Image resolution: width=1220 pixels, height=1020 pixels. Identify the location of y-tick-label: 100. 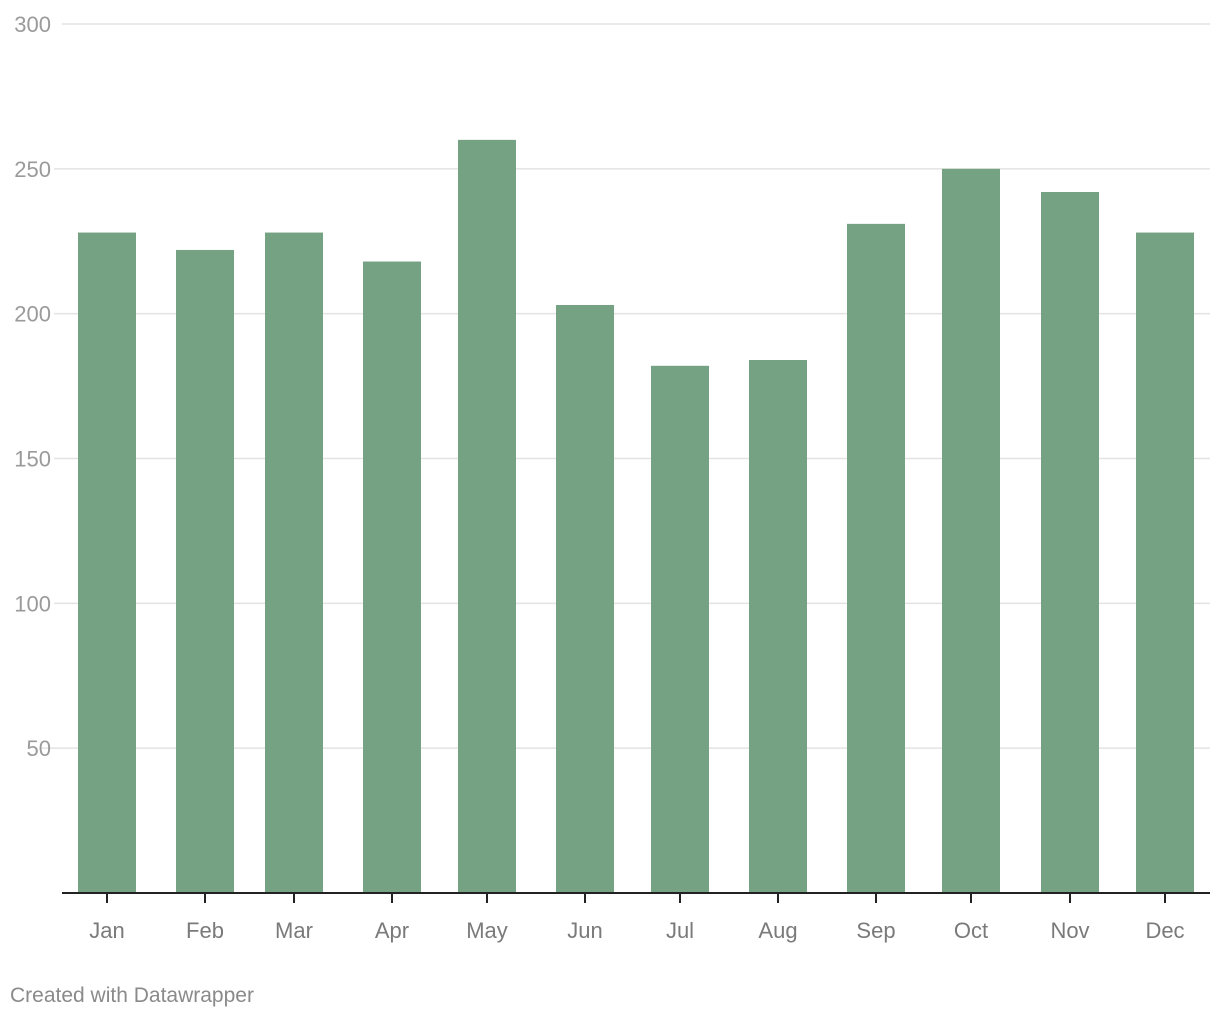
(32, 603).